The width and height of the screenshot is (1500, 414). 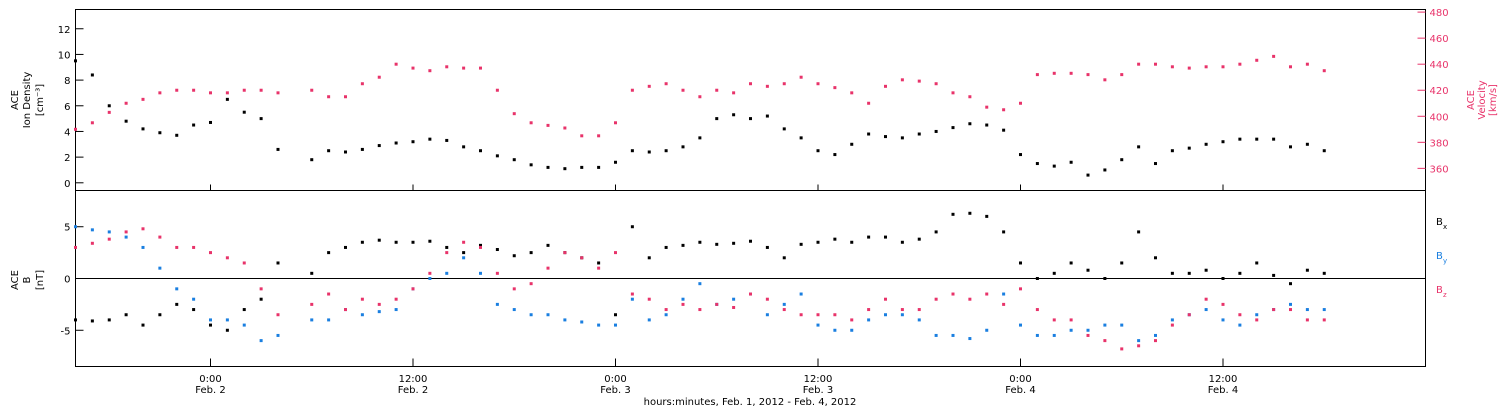 I want to click on date-tick-label: Feb. 3, so click(x=818, y=390).